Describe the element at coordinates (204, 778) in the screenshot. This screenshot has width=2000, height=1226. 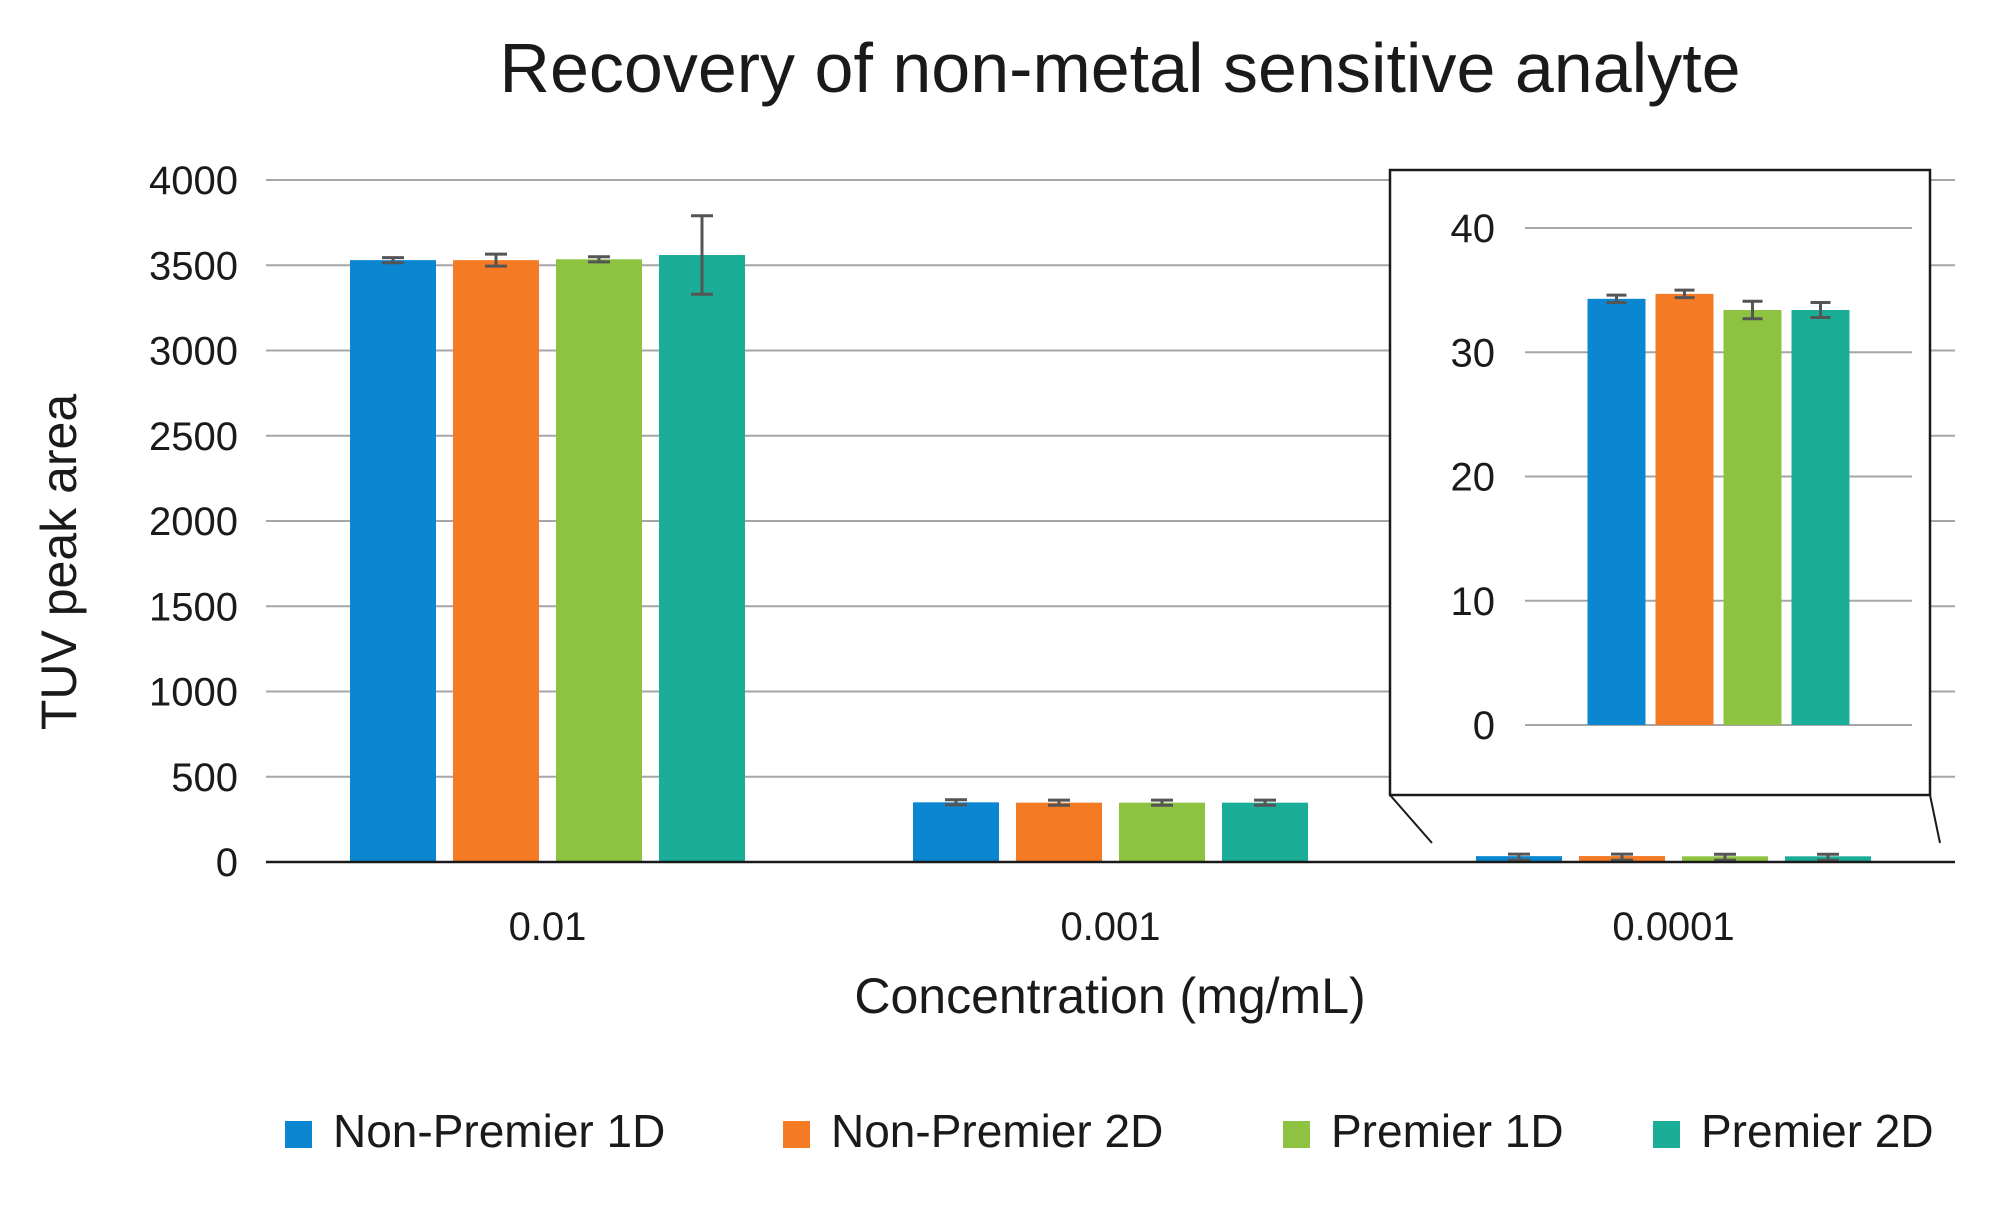
I see `y-tick-label: 500` at that location.